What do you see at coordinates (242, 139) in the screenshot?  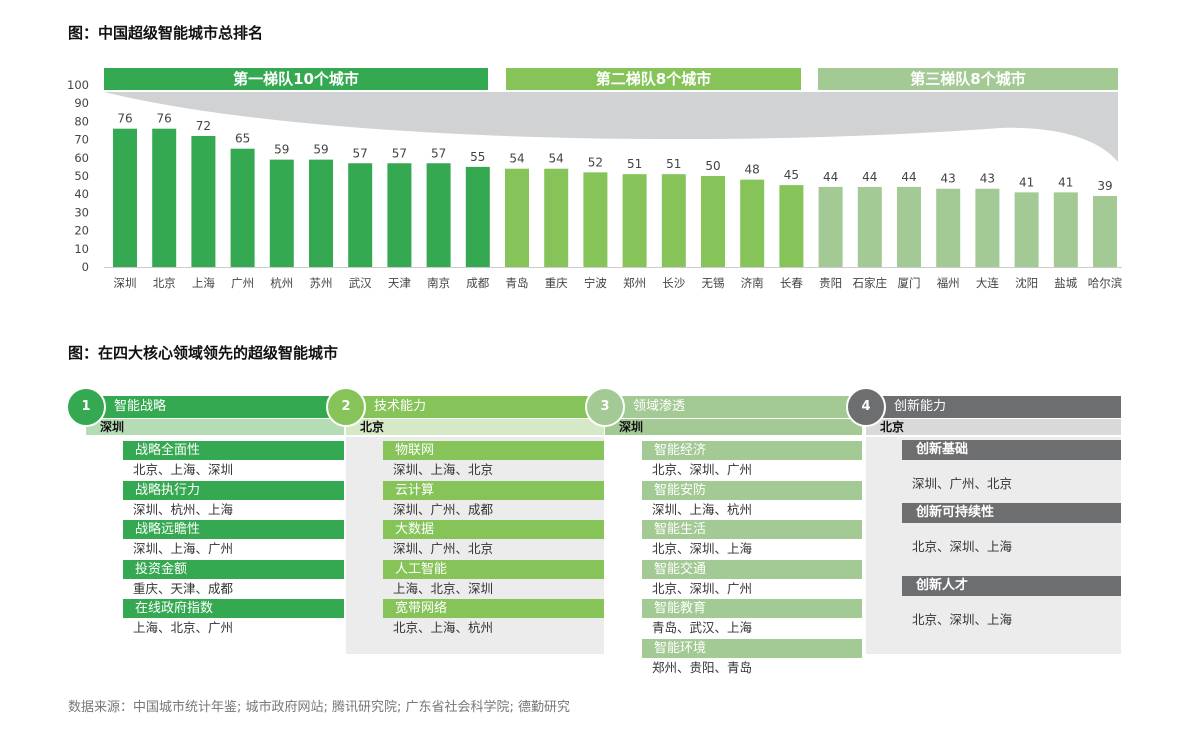 I see `bar-value-label: 65` at bounding box center [242, 139].